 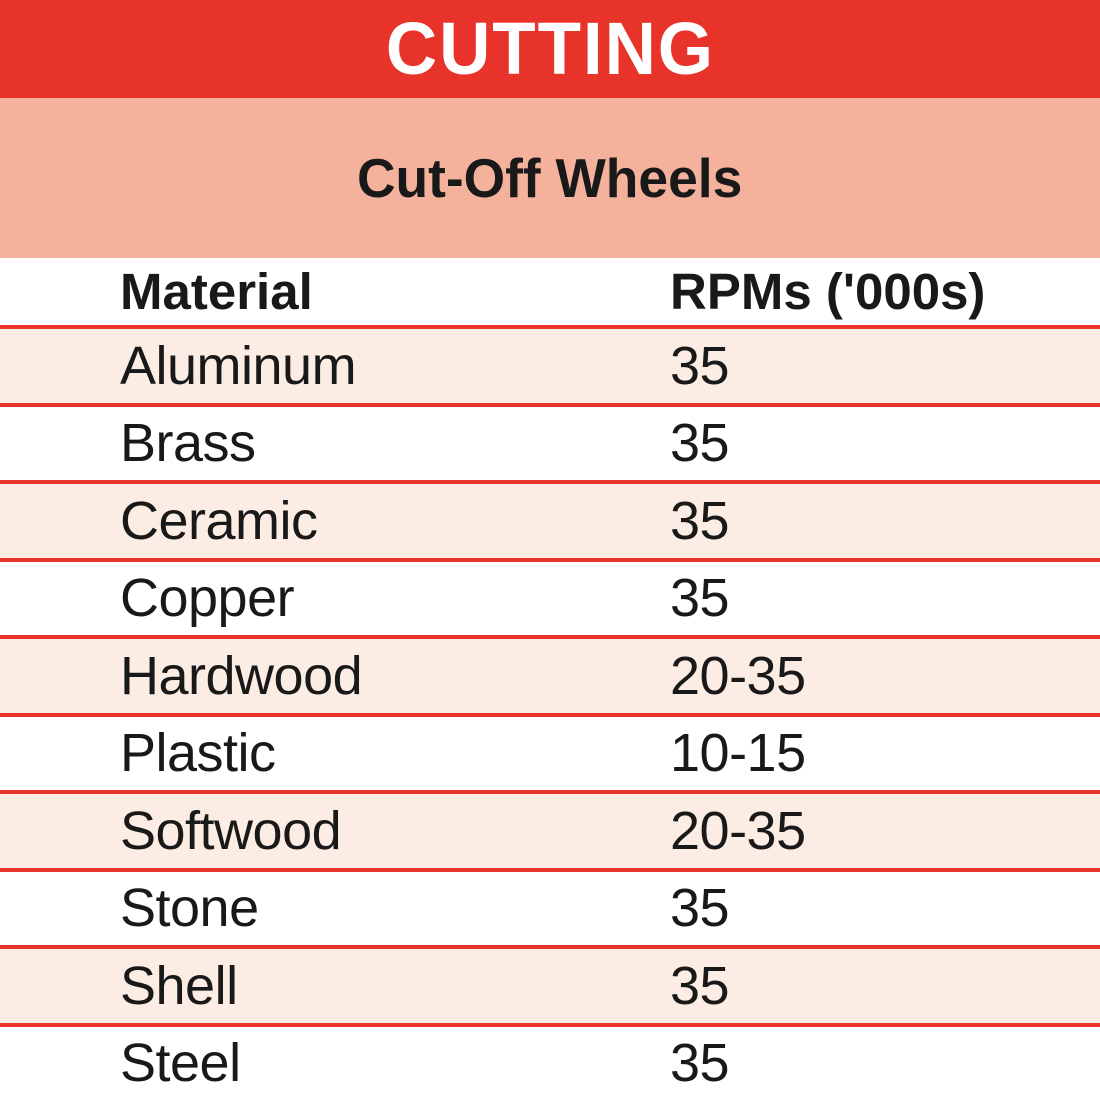 What do you see at coordinates (179, 985) in the screenshot?
I see `material-cell: Shell` at bounding box center [179, 985].